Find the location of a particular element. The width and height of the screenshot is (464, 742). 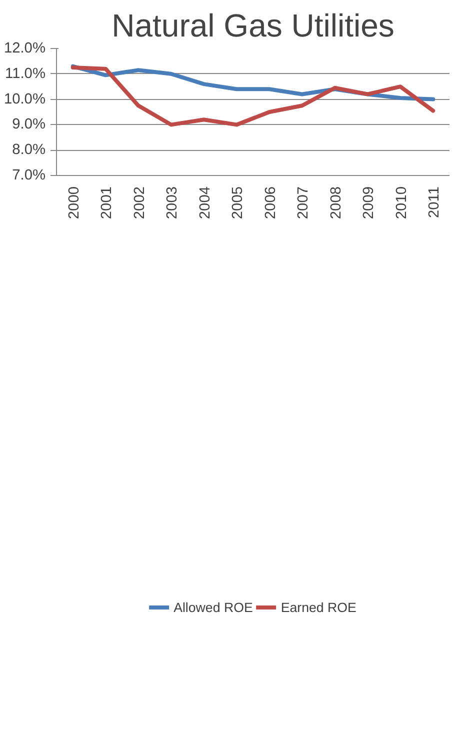

legend-label: Earned ROE is located at coordinates (318, 607).